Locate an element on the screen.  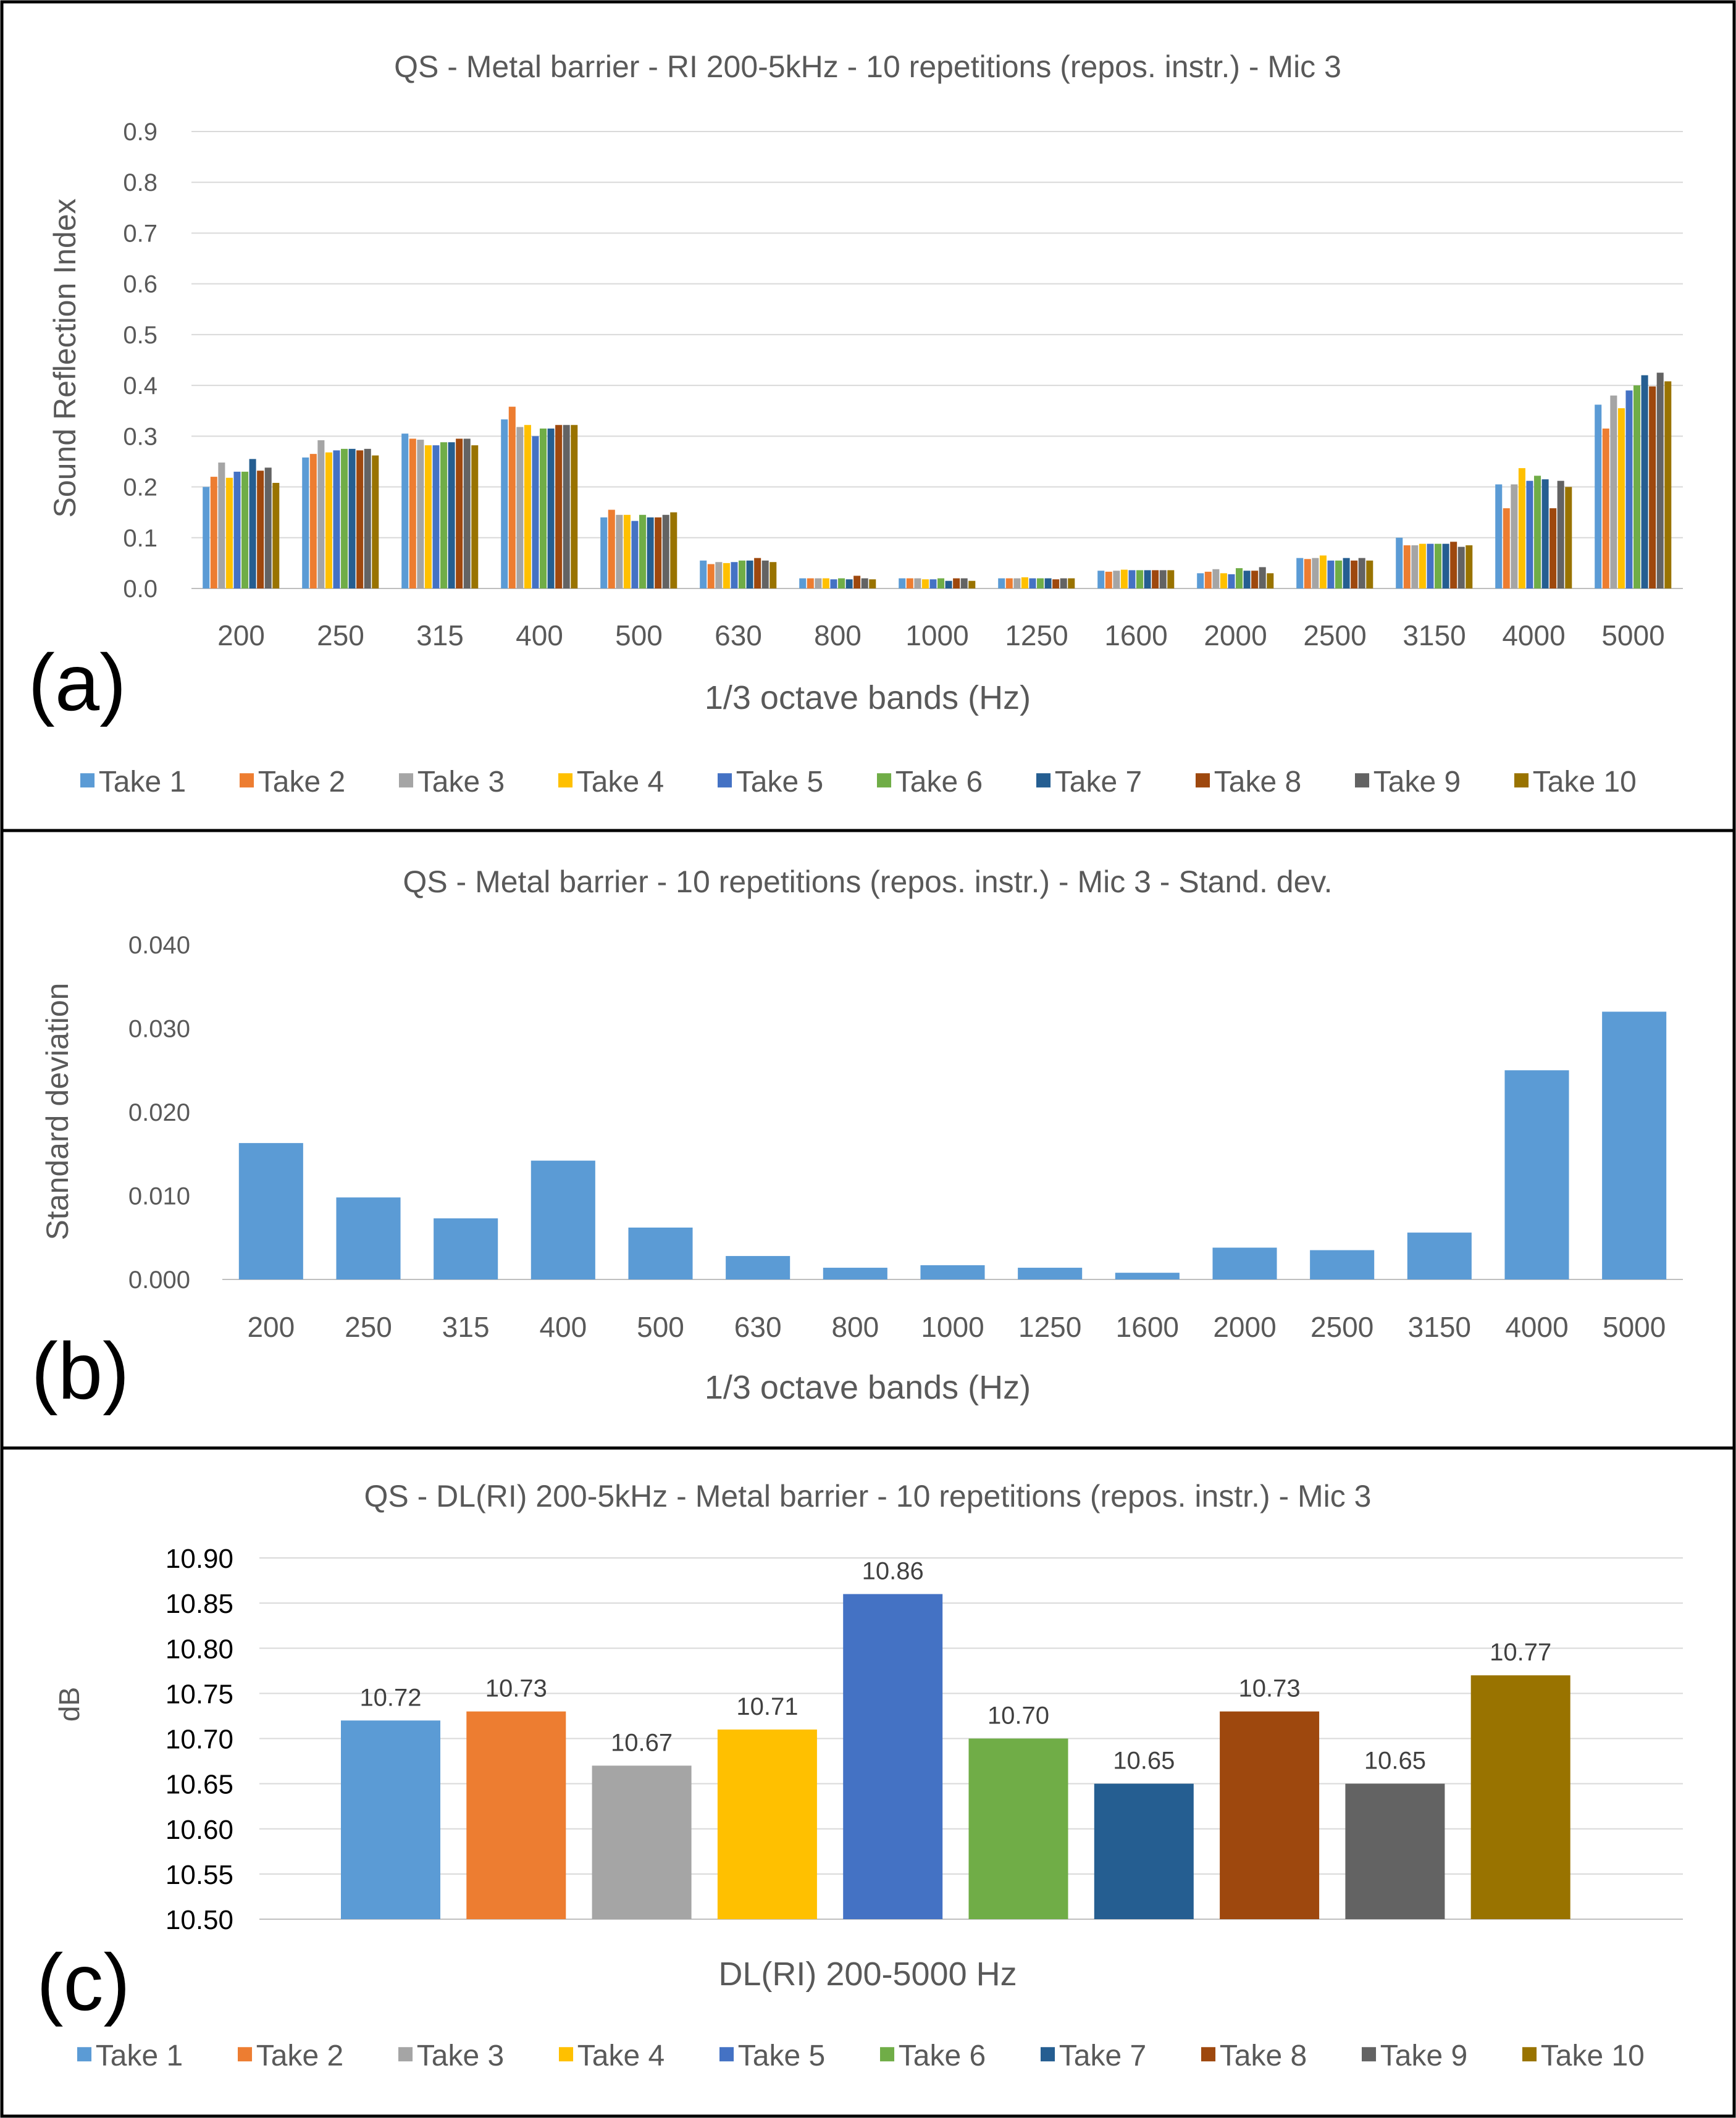
data-label: 10.86 is located at coordinates (893, 1572).